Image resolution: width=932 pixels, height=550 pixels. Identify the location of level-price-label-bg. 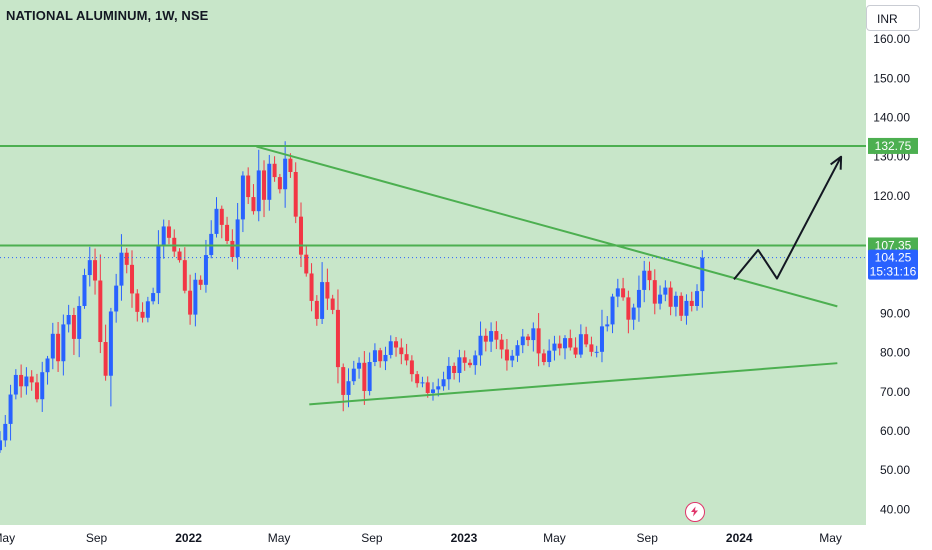
(893, 145).